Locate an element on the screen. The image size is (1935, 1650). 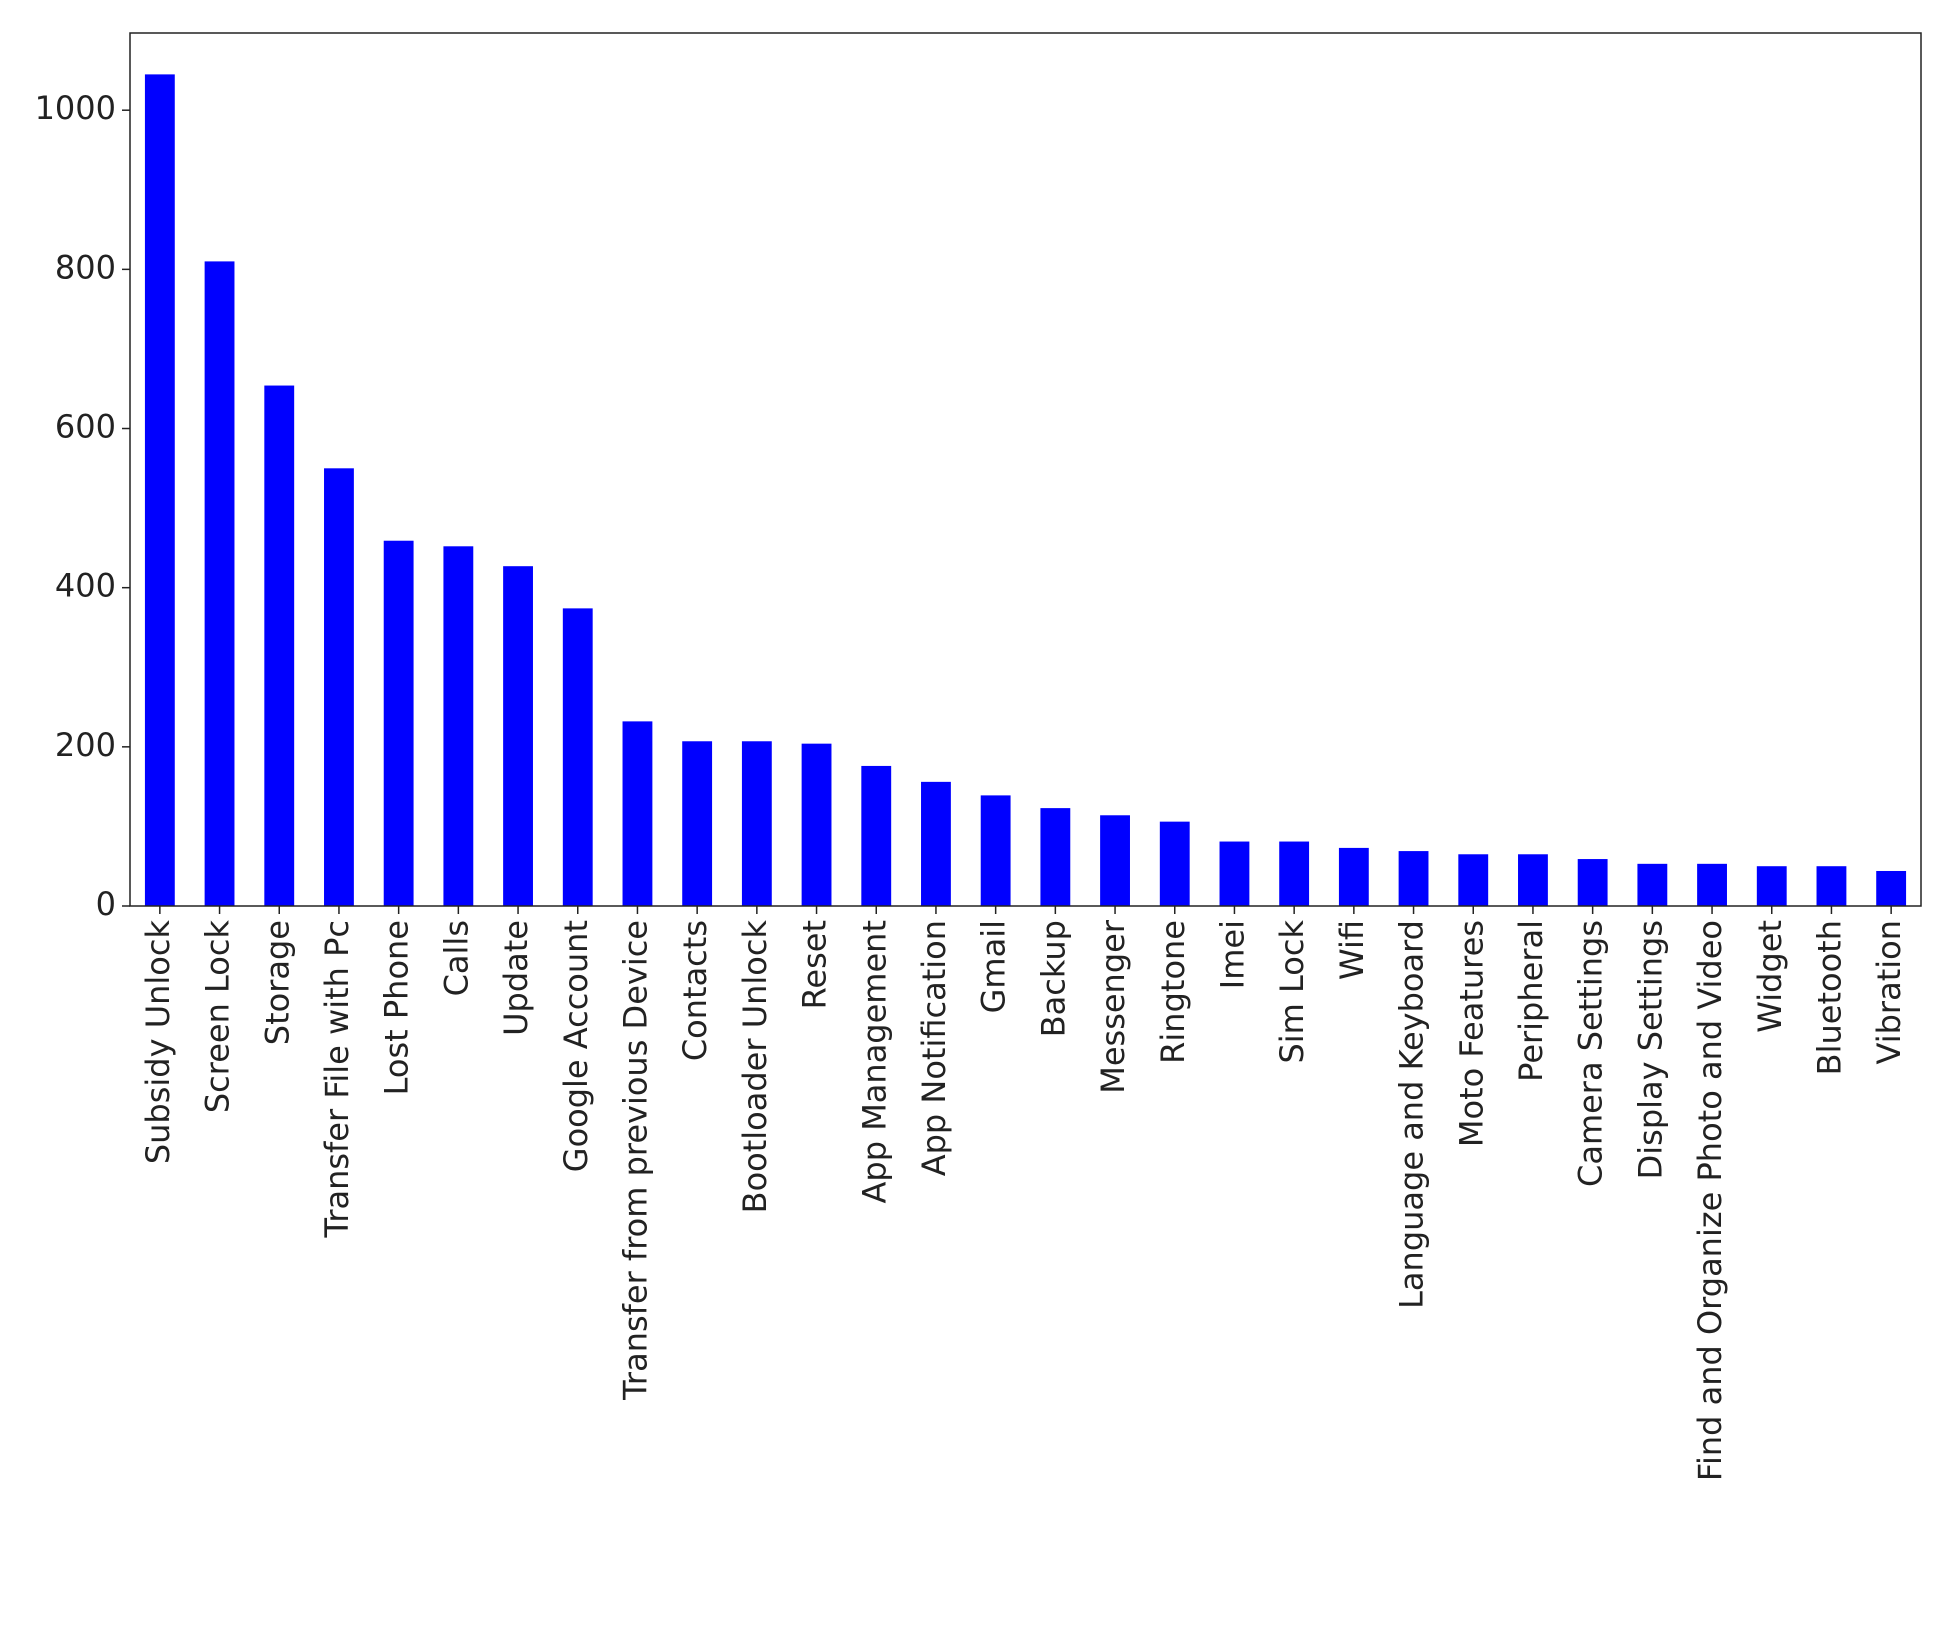
x-tick-label: Screen Lock is located at coordinates (218, 1017).